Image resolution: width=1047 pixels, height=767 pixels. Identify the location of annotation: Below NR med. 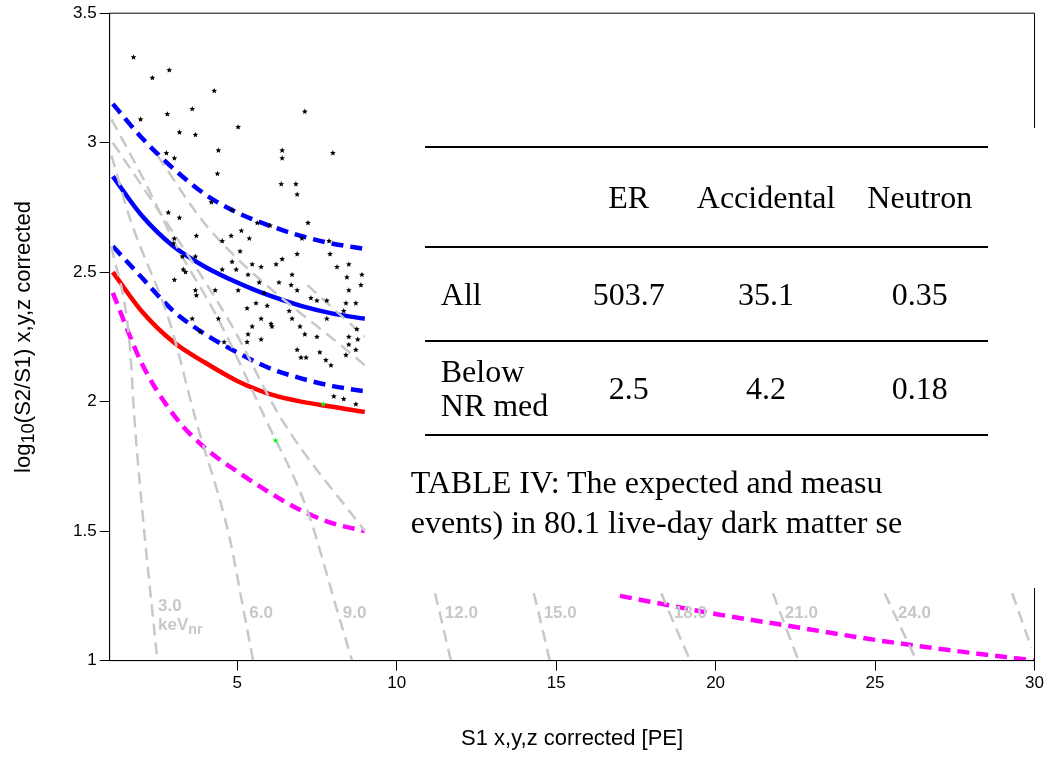
(494, 388).